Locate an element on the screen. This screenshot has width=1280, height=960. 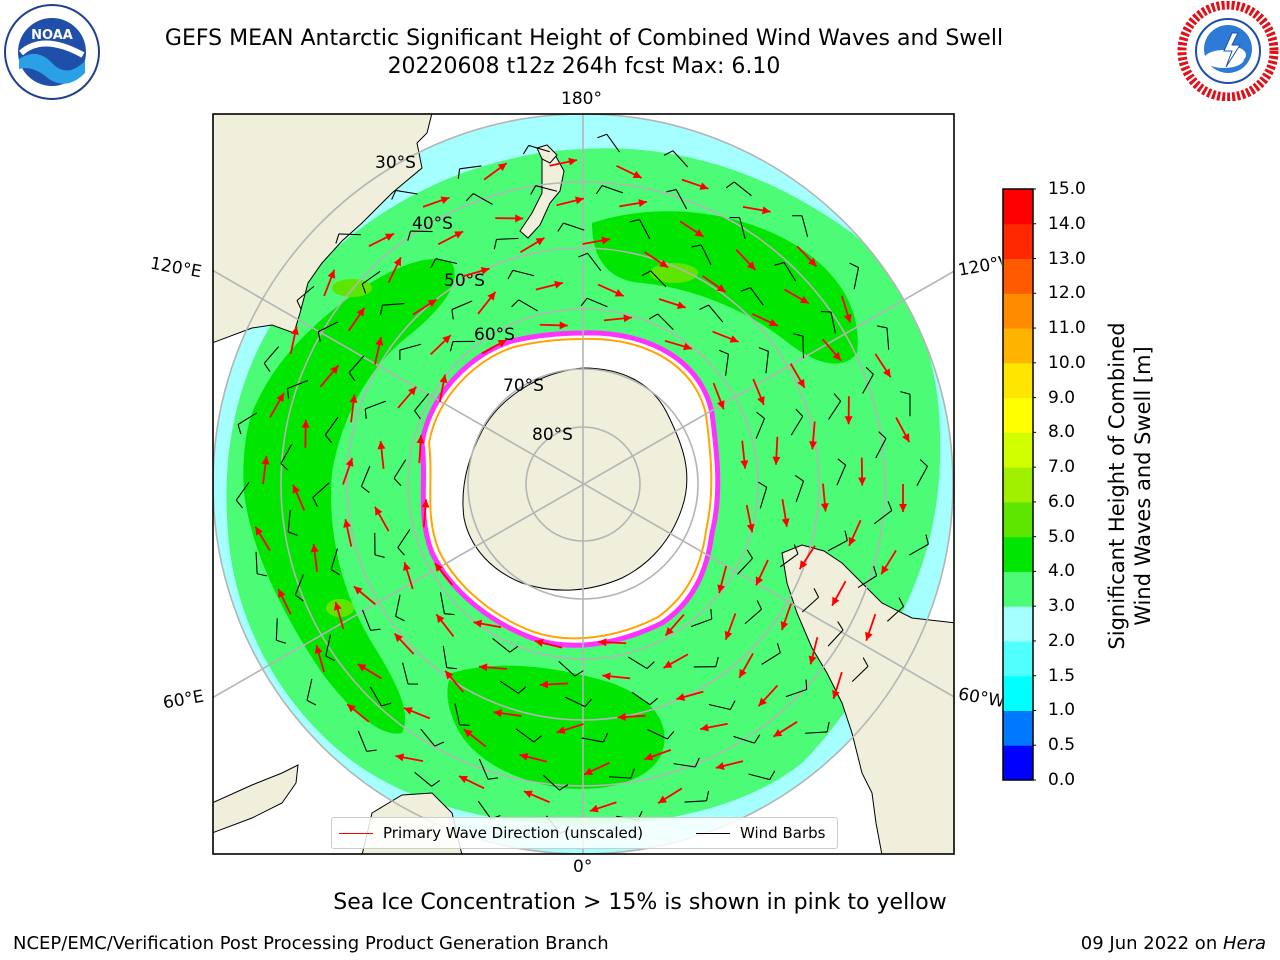
lon-label-lower-left: 60°E is located at coordinates (183, 700).